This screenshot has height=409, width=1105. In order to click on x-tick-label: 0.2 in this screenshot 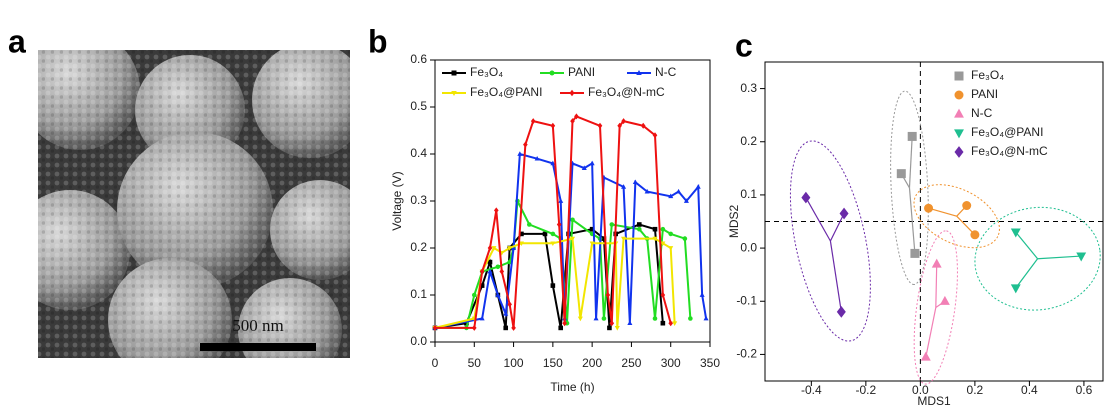, I will do `click(975, 390)`.